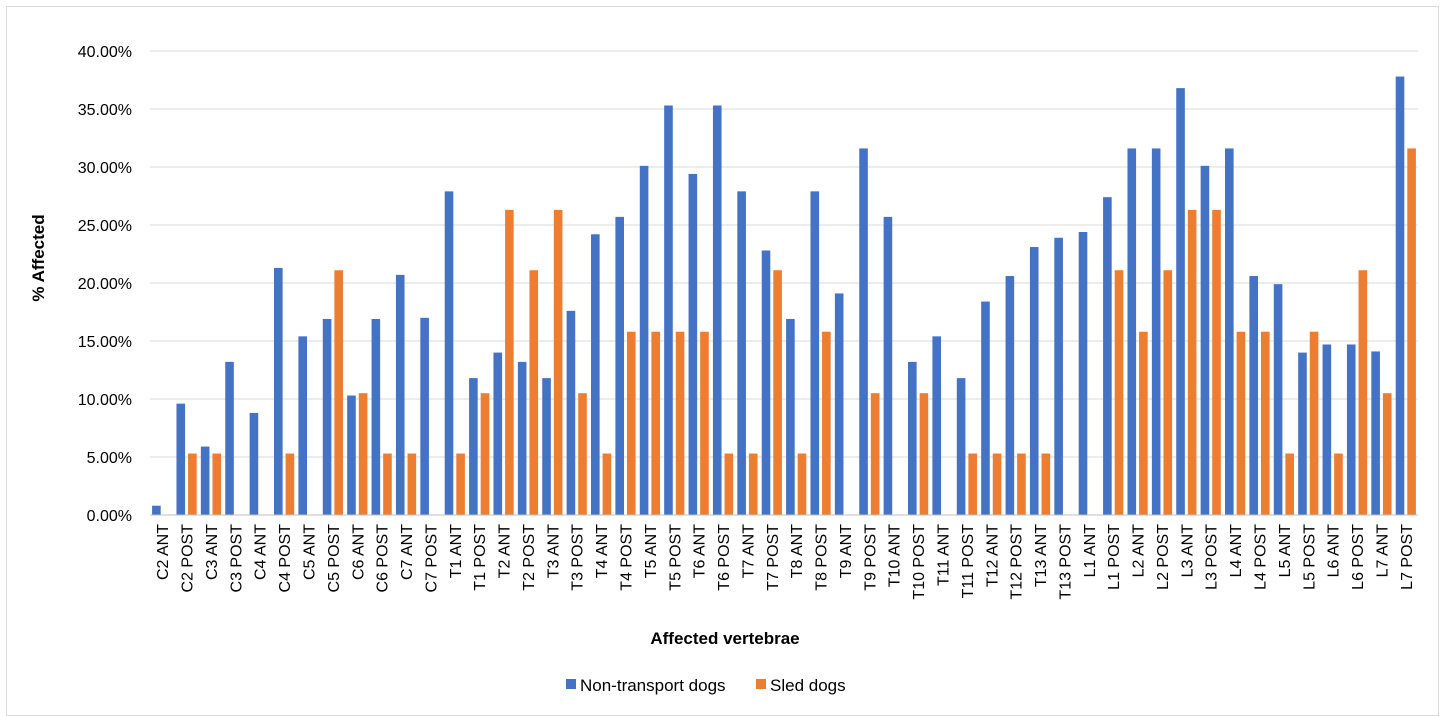 The image size is (1447, 716). What do you see at coordinates (729, 484) in the screenshot?
I see `bar-sled-t6-post` at bounding box center [729, 484].